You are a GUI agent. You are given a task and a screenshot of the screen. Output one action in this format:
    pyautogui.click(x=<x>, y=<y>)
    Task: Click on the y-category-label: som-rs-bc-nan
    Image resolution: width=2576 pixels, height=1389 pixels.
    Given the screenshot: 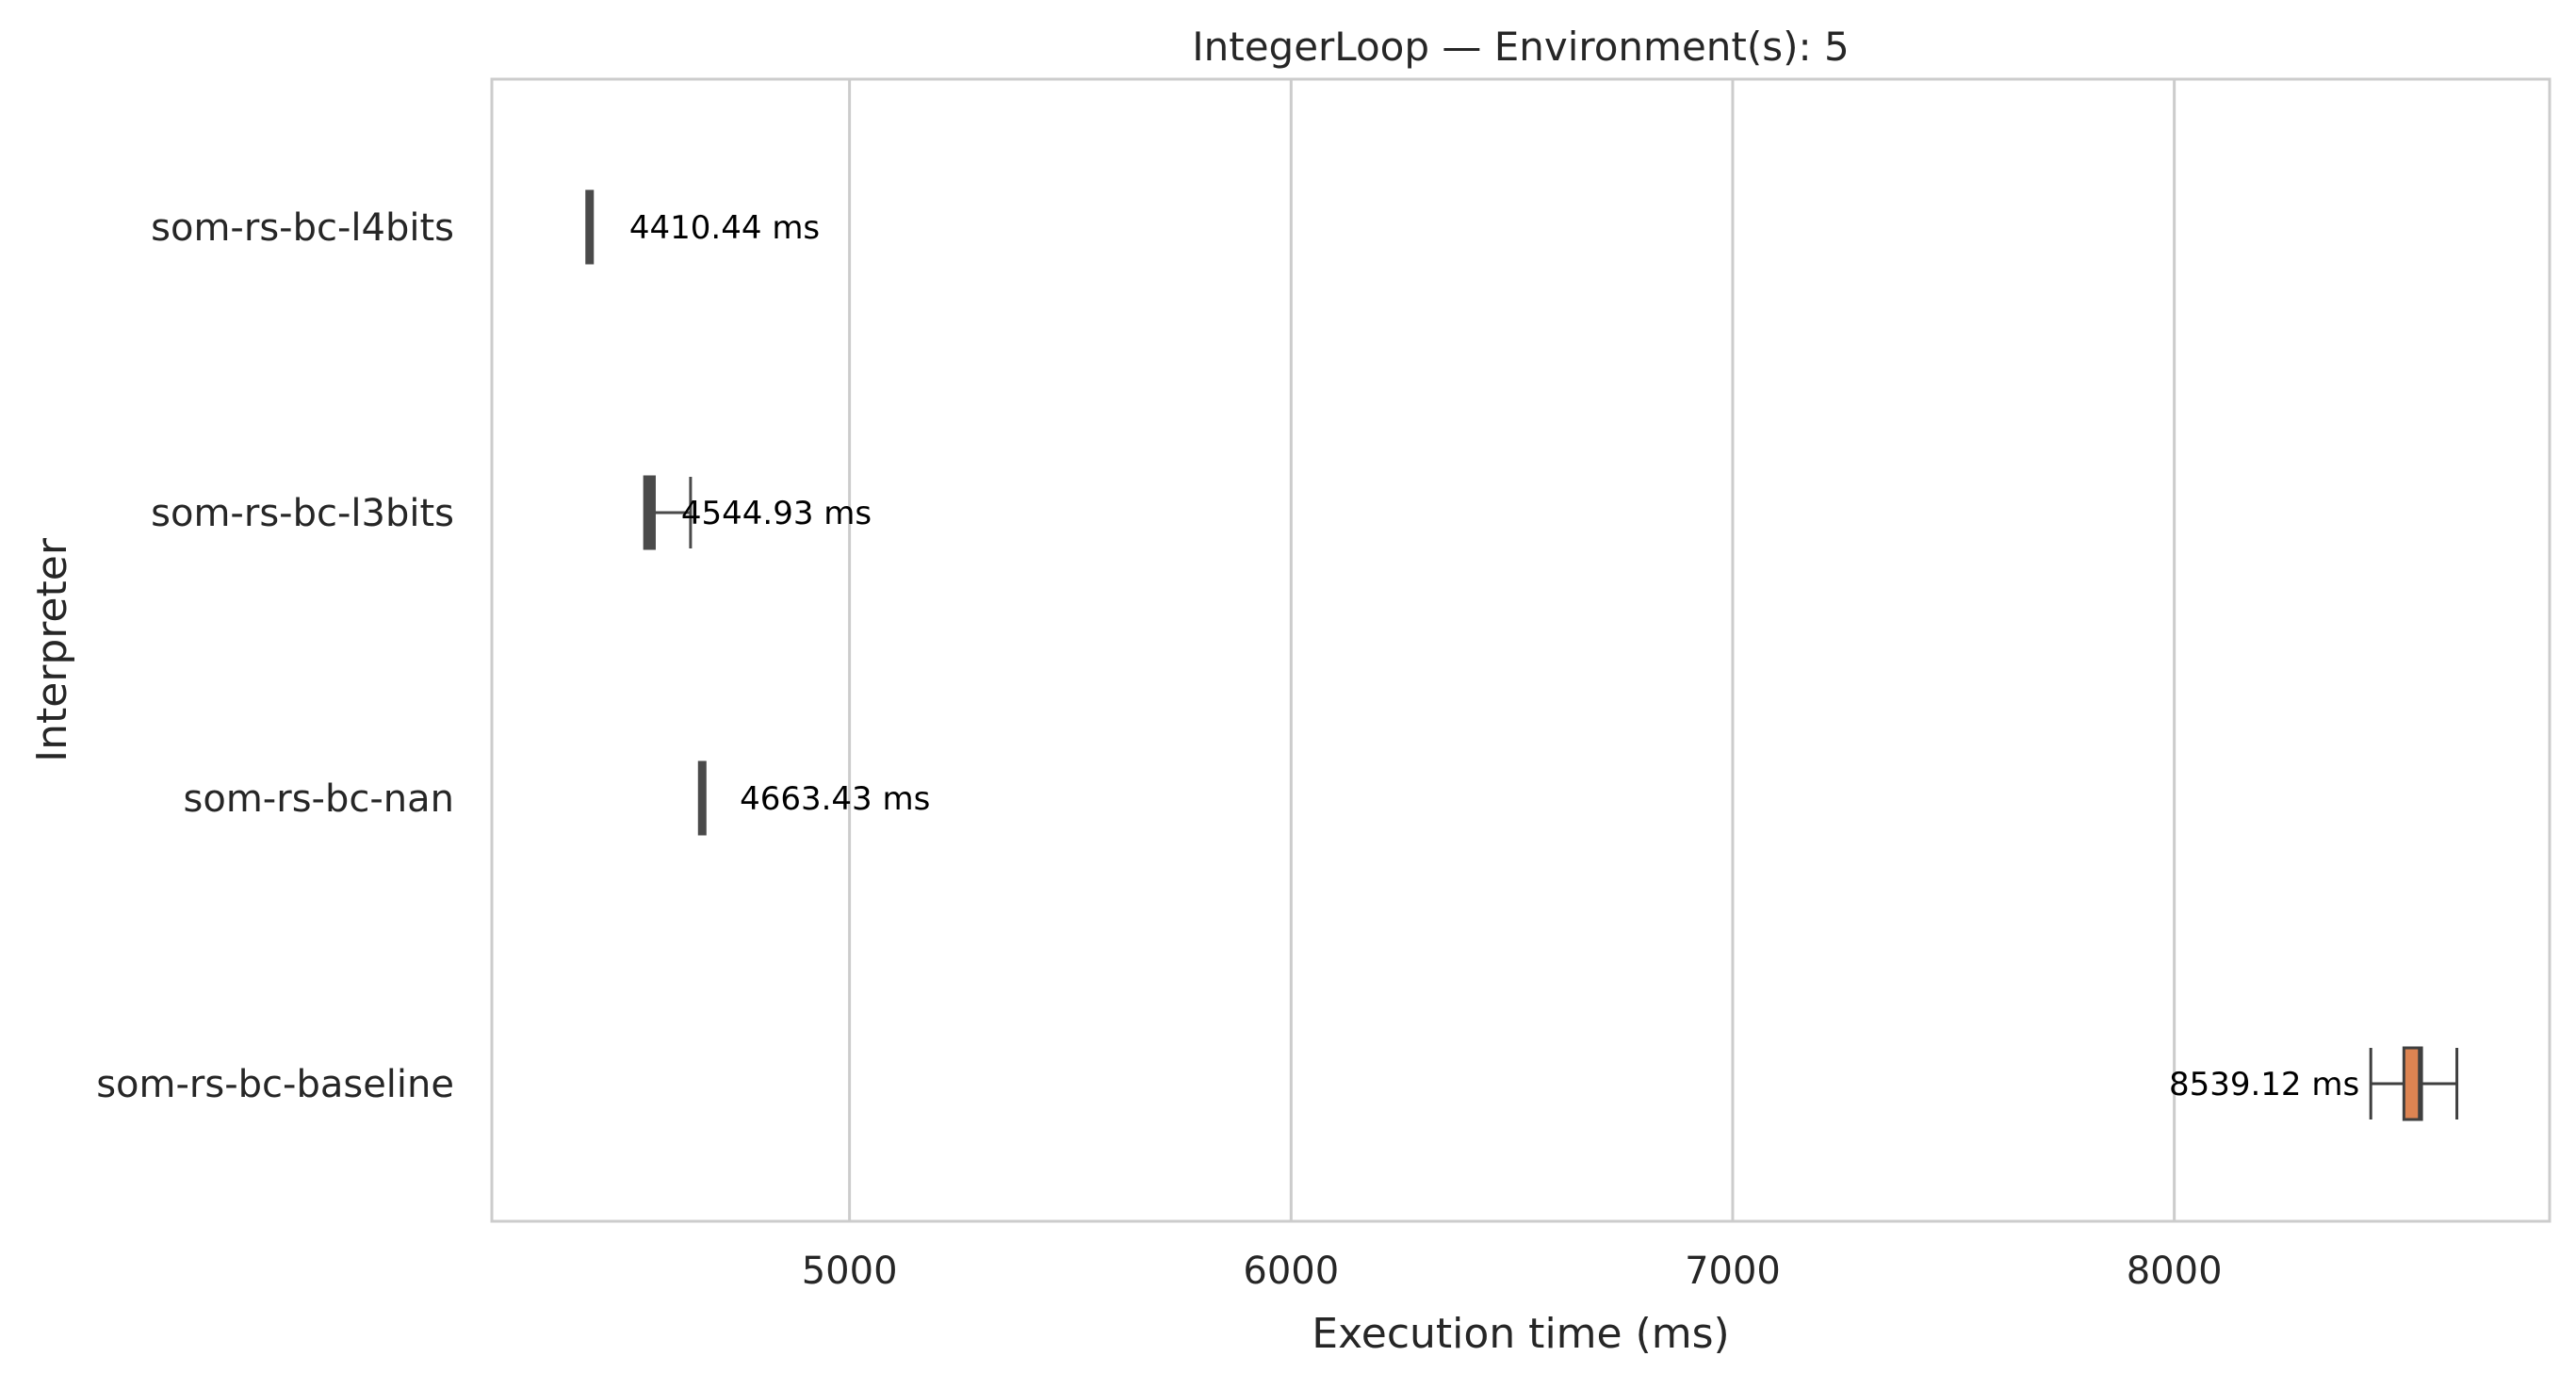 What is the action you would take?
    pyautogui.click(x=319, y=799)
    